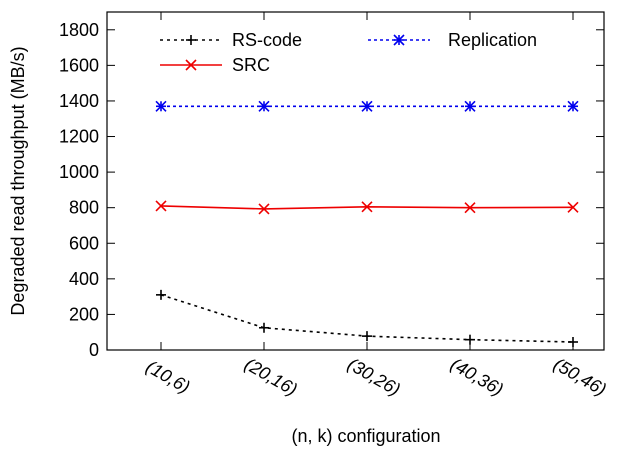  I want to click on legend-label-src: SRC, so click(251, 65).